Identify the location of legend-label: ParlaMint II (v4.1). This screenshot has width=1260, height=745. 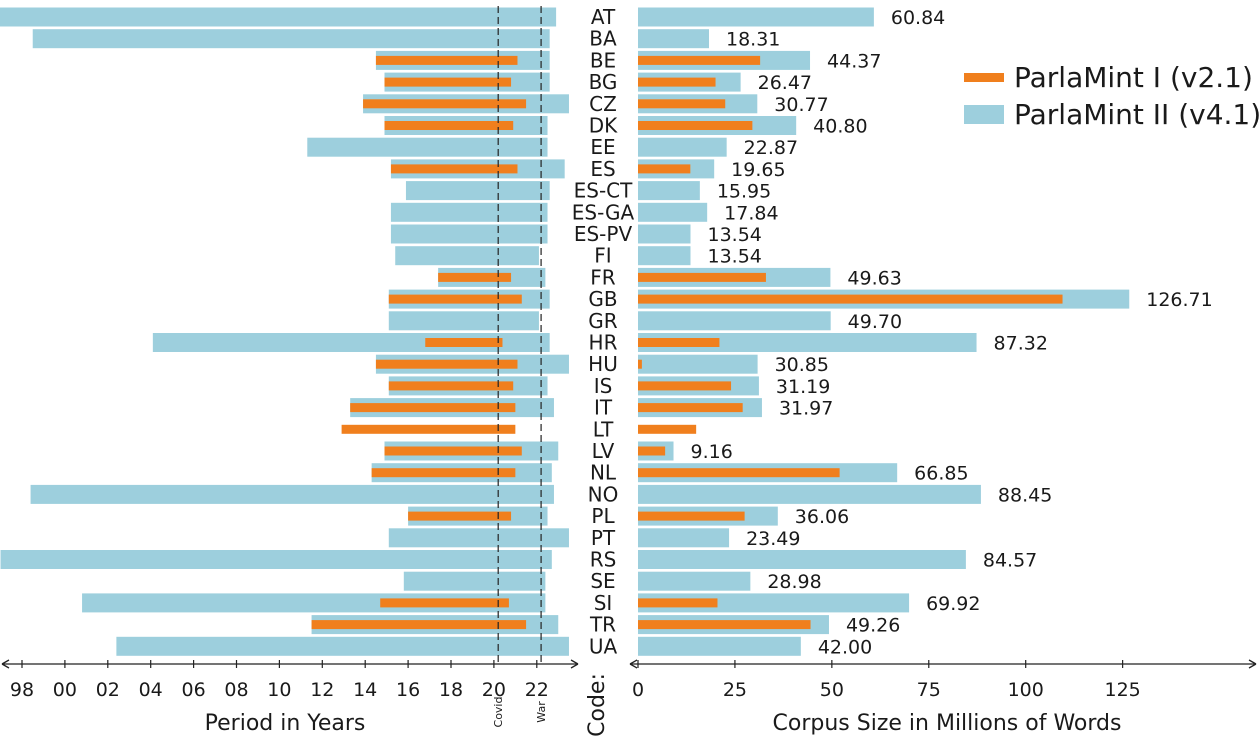
(1137, 114).